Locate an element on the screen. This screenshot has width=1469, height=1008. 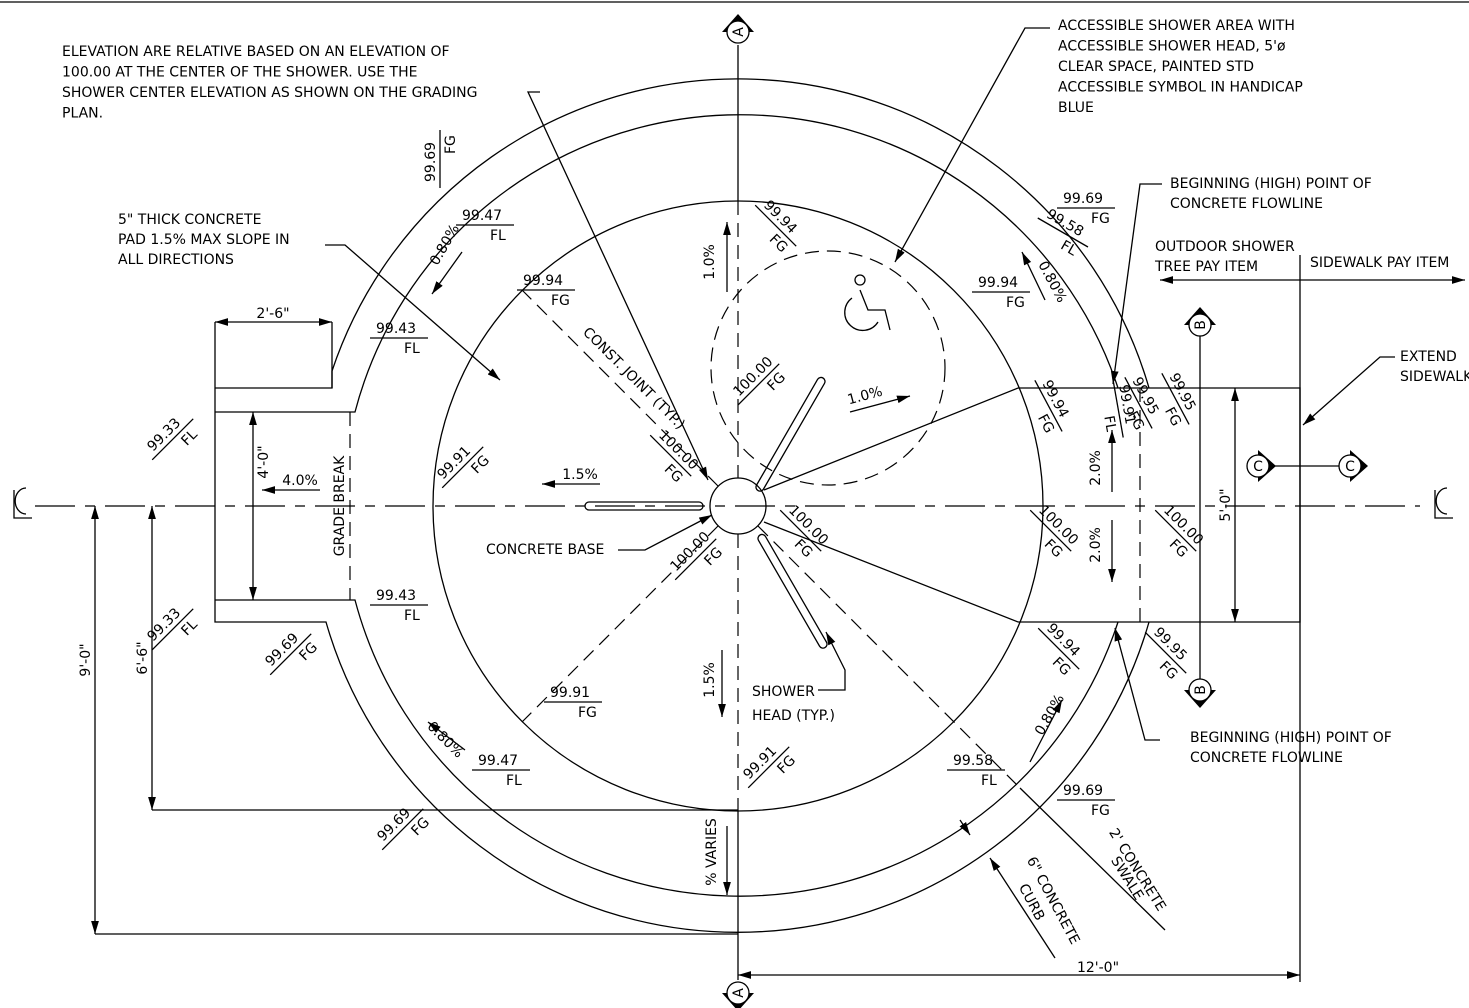
note: ACCESSIBLE SHOWER HEAD, 5'ø is located at coordinates (1172, 47).